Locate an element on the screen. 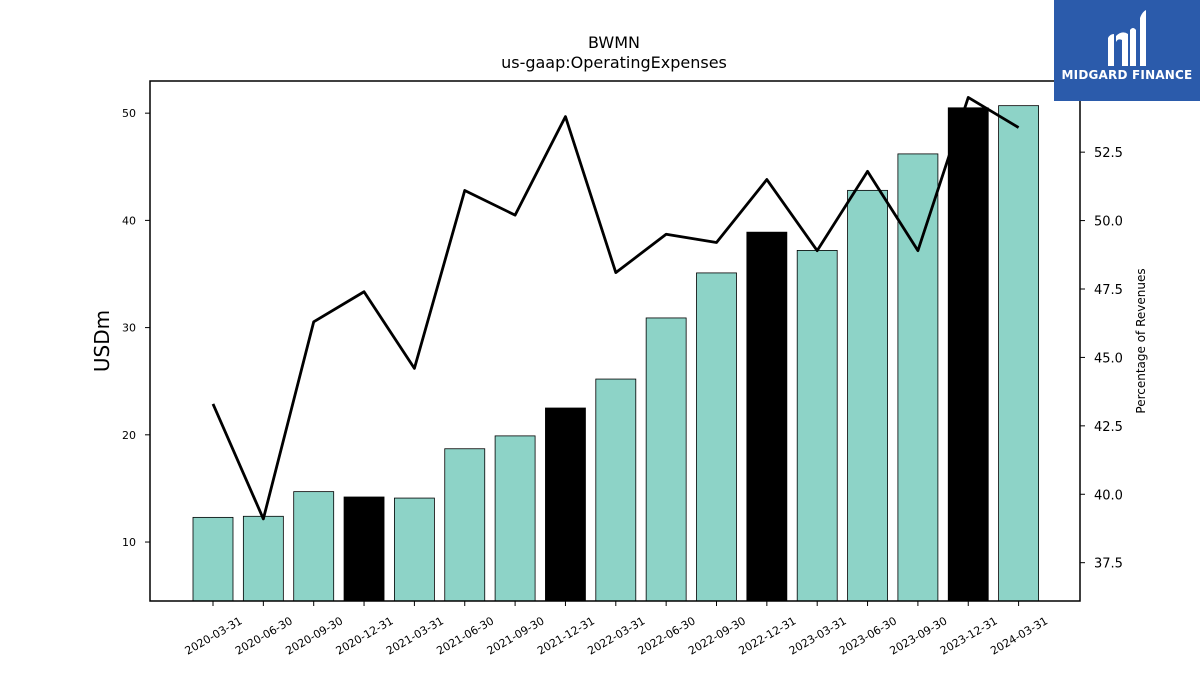  y-axis-label-right: Percentage of Revenues is located at coordinates (1141, 340).